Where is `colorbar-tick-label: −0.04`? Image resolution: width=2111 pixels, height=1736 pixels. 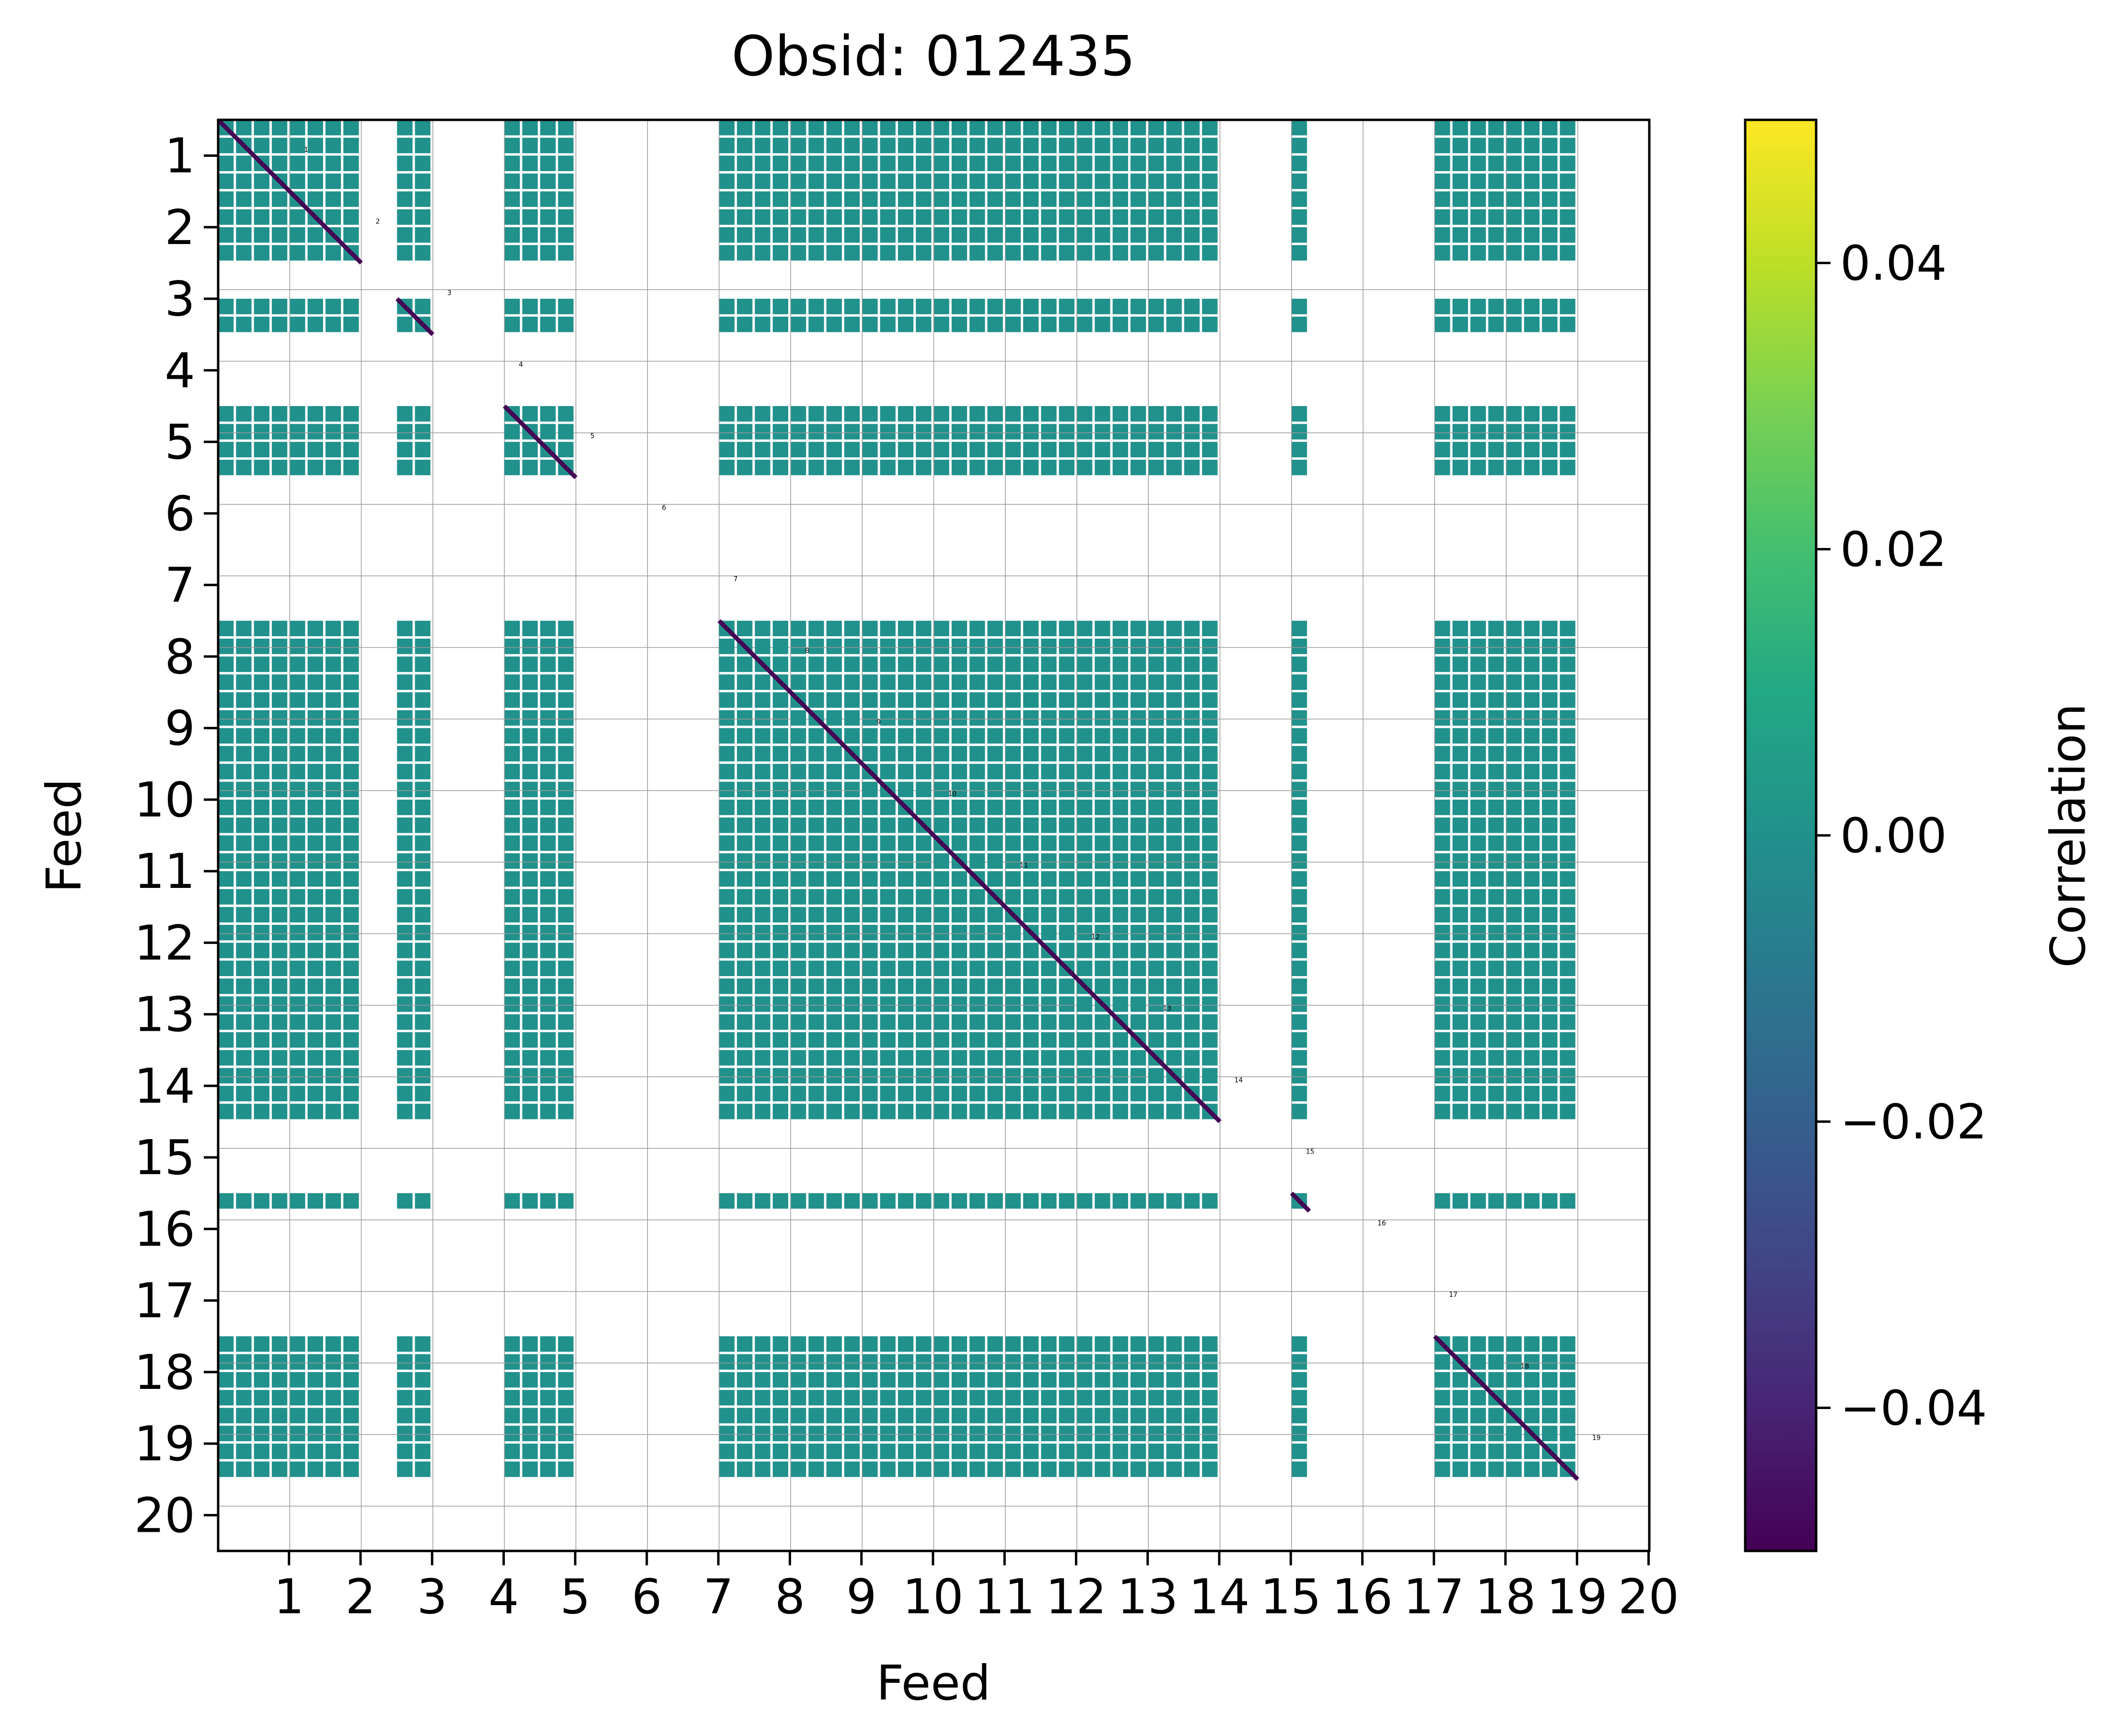
colorbar-tick-label: −0.04 is located at coordinates (1913, 1408).